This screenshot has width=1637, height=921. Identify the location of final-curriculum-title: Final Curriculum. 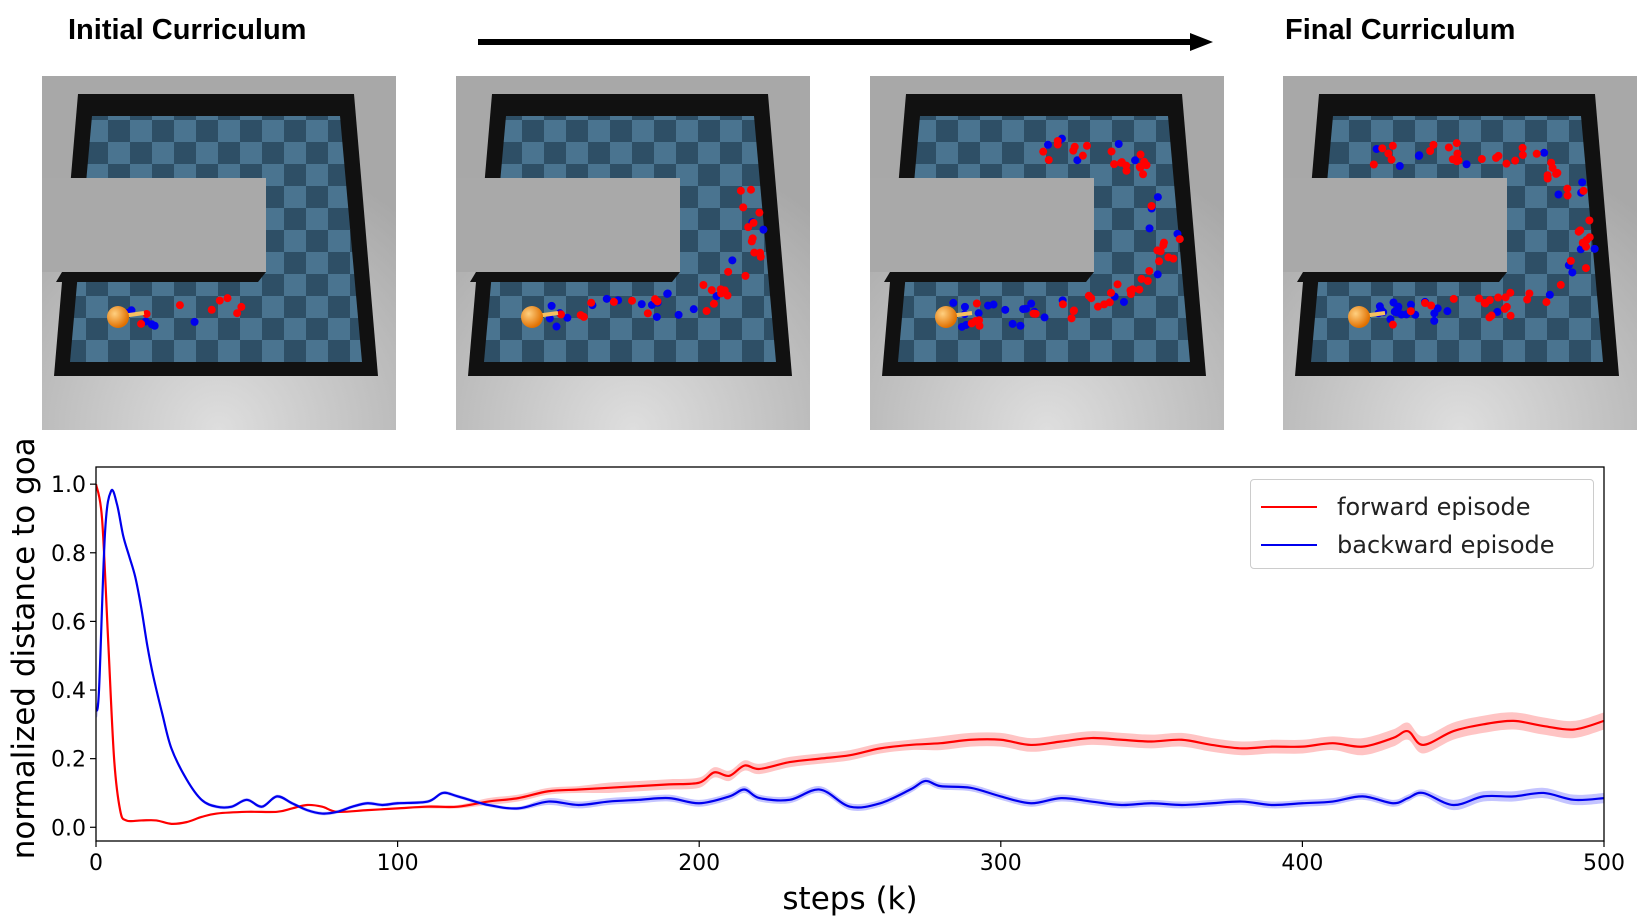
(1400, 30).